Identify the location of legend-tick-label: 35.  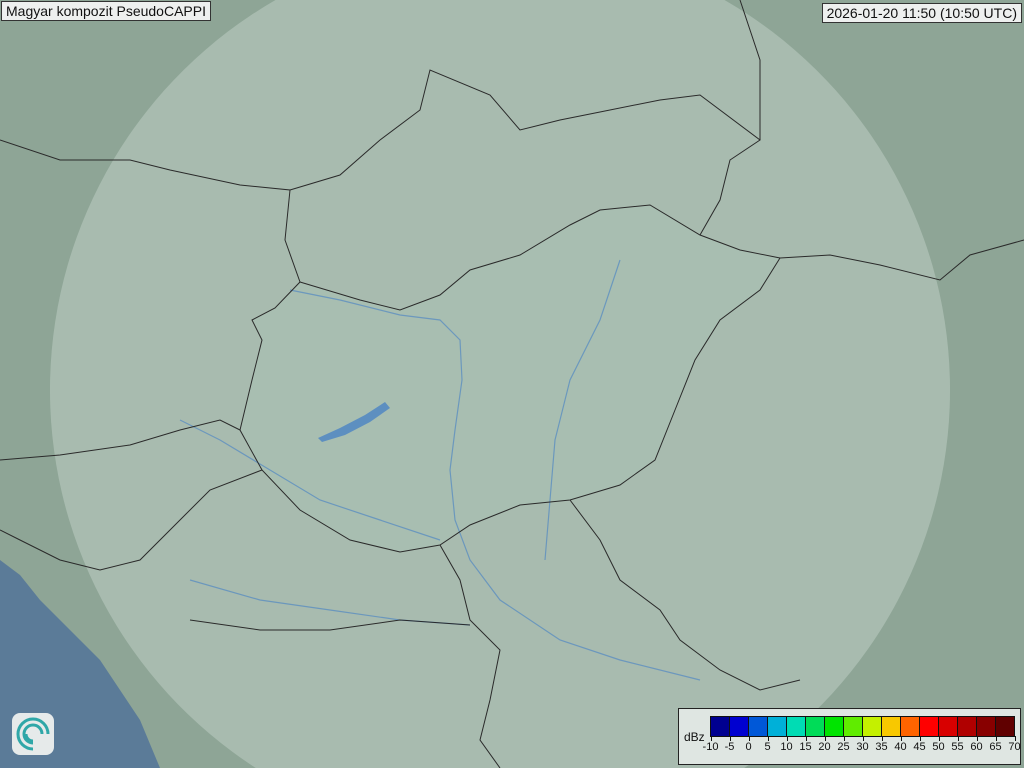
(881, 747).